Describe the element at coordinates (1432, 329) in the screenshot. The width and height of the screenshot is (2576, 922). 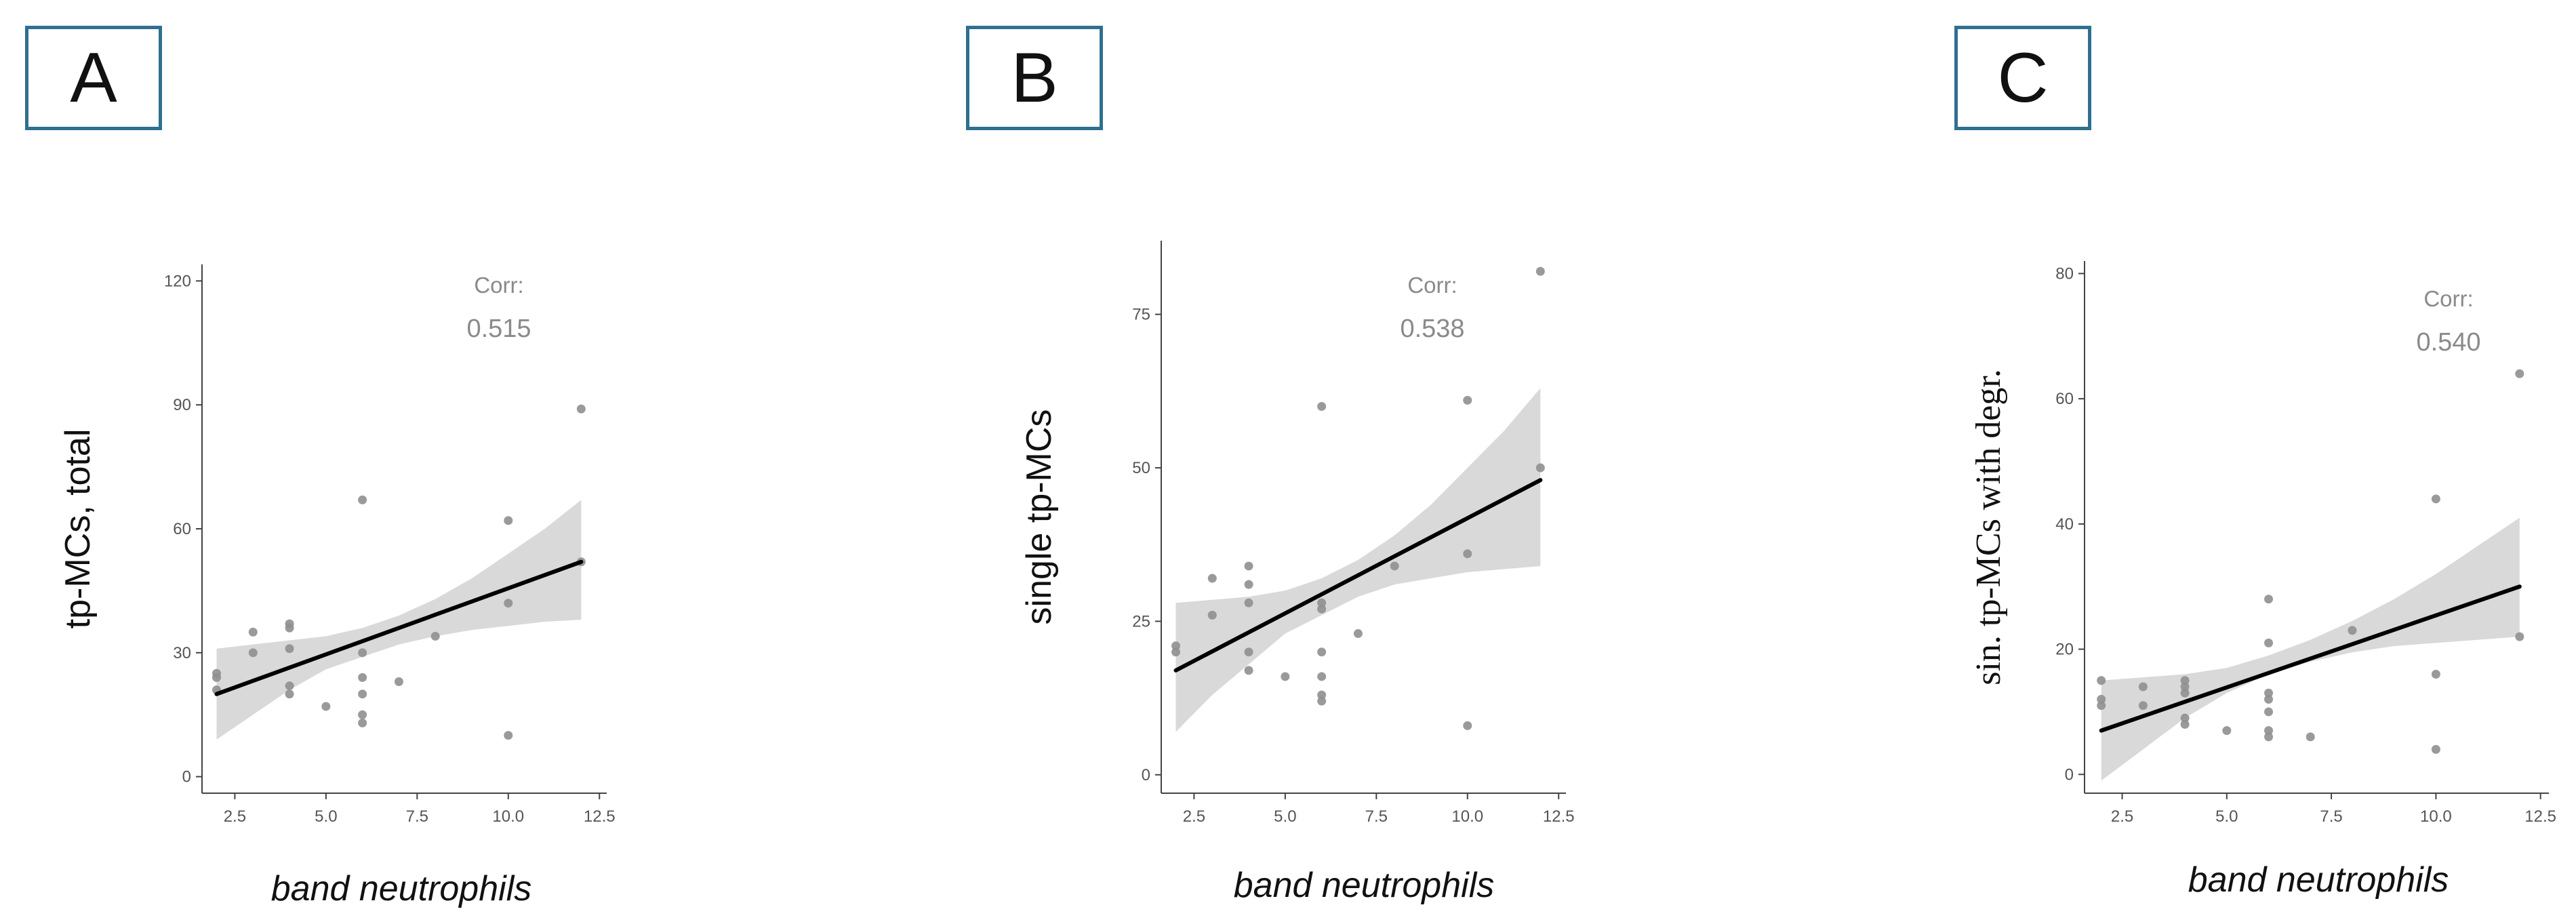
I see `corr-value: 0.538` at that location.